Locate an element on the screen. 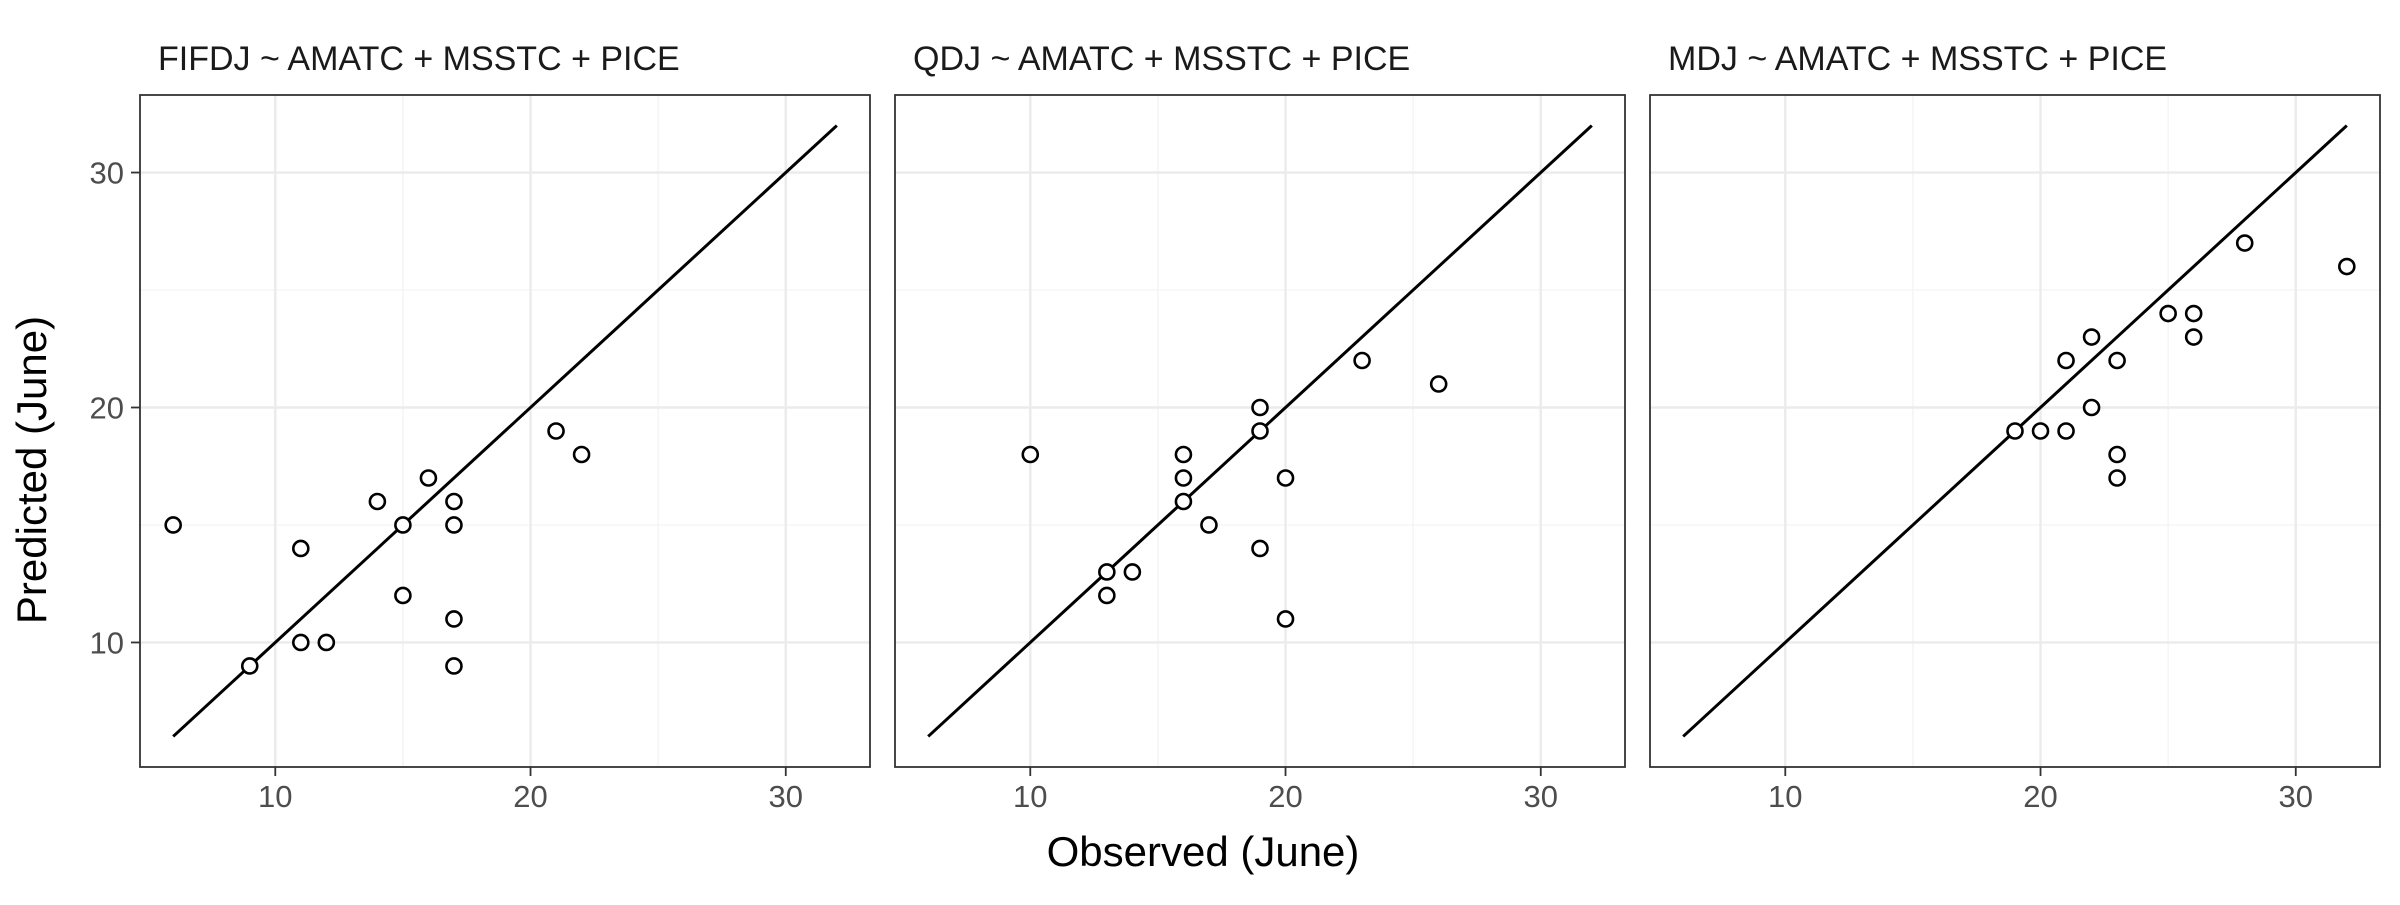 This screenshot has width=2400, height=905. panel-1-title: FIFDJ ~ AMATC + MSSTC + PICE is located at coordinates (419, 59).